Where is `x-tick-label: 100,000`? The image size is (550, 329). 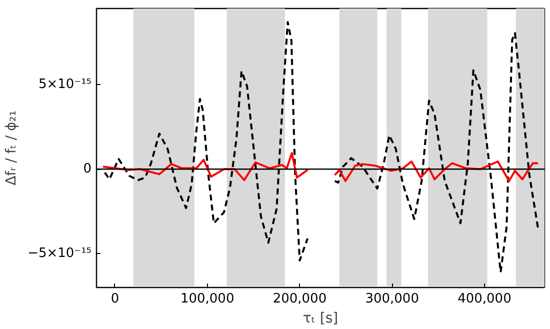
x-tick-label: 100,000 is located at coordinates (207, 299).